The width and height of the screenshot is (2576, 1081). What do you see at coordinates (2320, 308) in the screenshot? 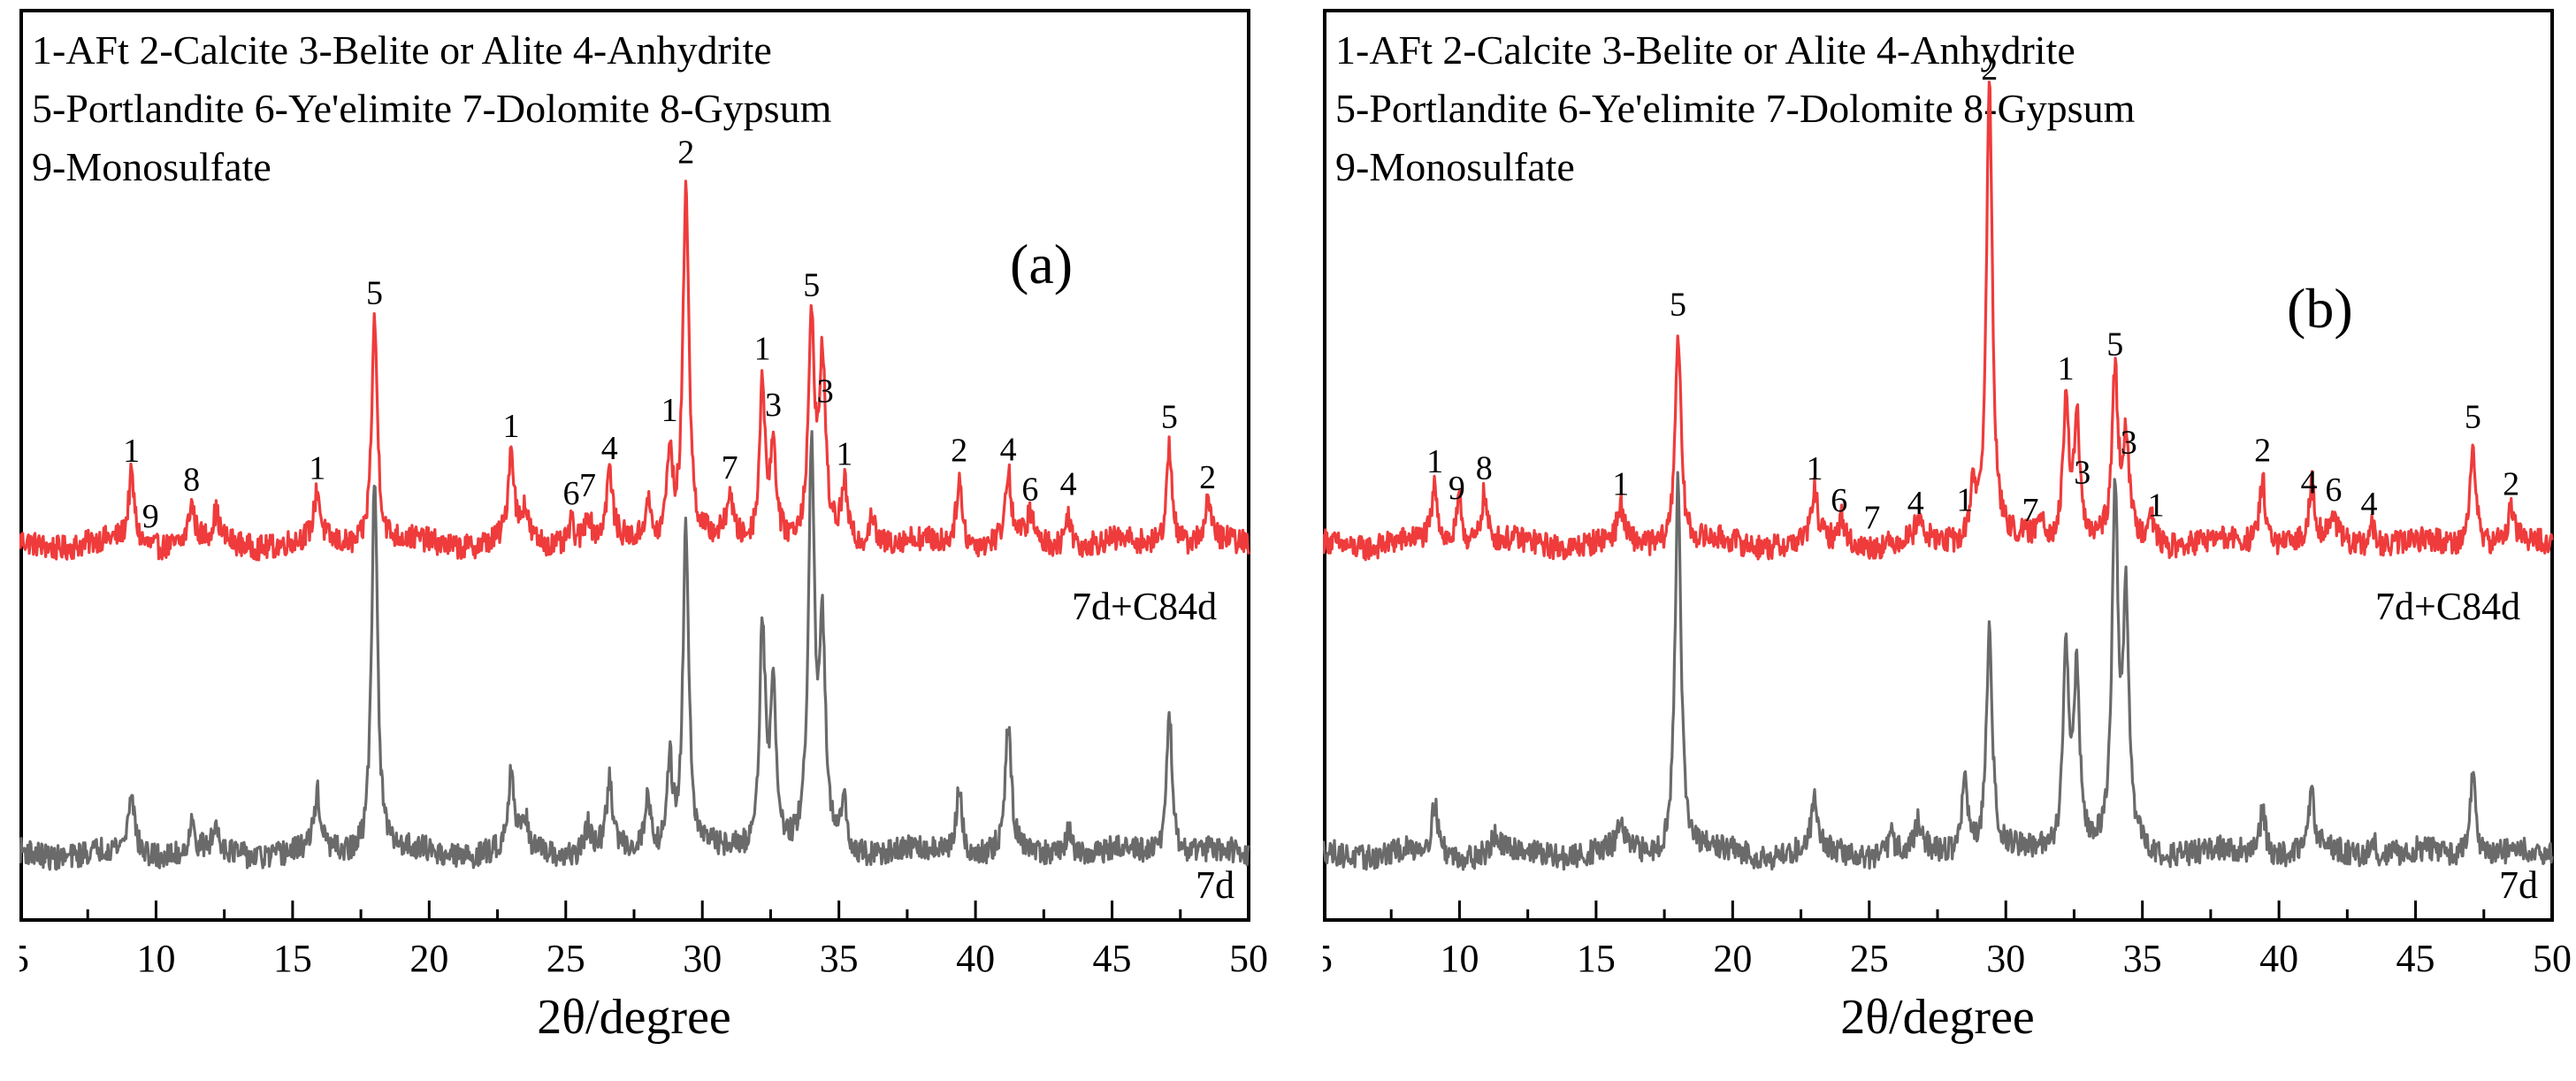
I see `panel-label: (b)` at bounding box center [2320, 308].